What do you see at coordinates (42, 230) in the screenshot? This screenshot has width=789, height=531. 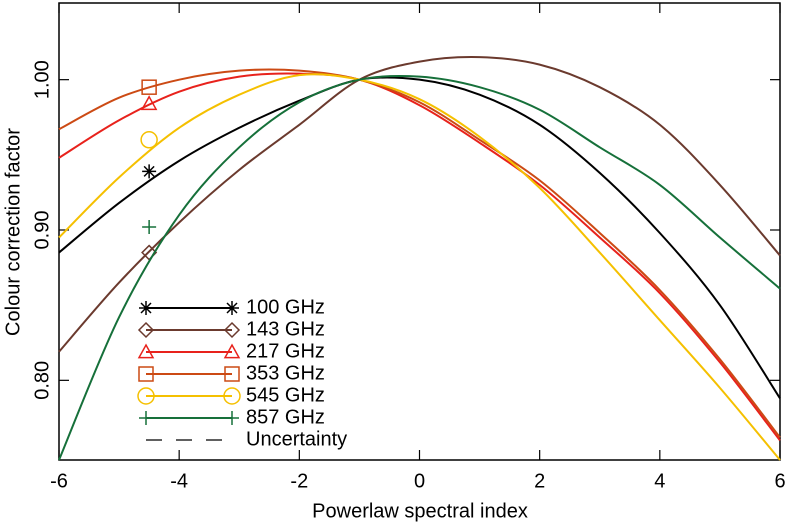 I see `y-tick-label: 0.90` at bounding box center [42, 230].